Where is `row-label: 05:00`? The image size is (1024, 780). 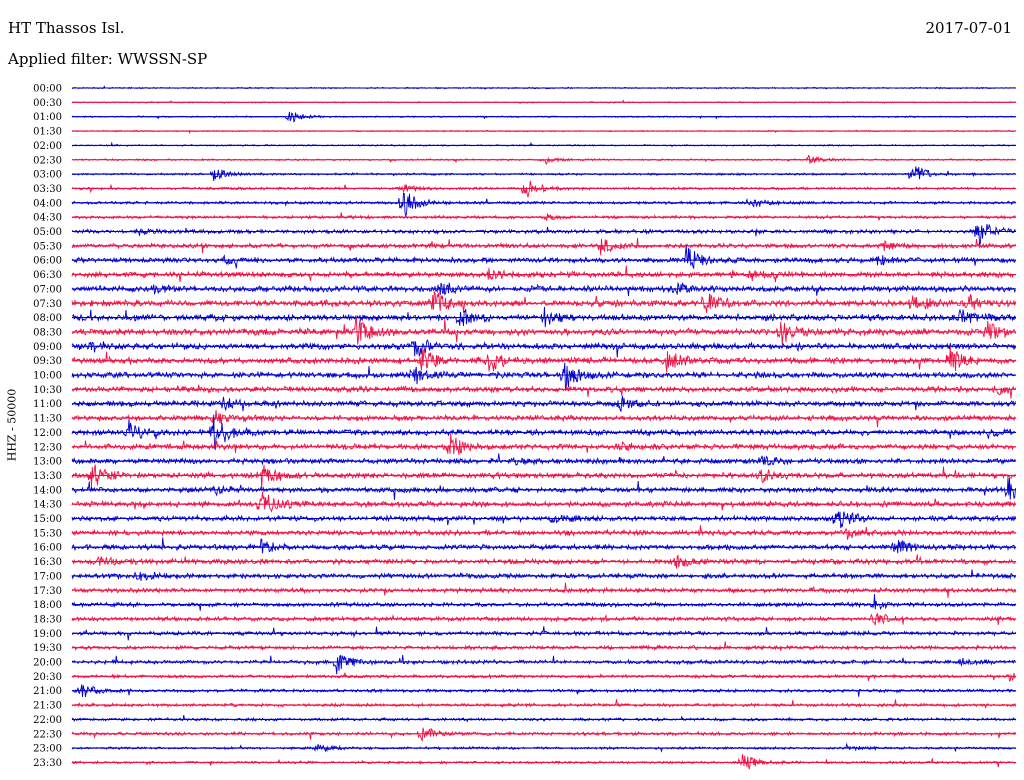
row-label: 05:00 is located at coordinates (47, 232).